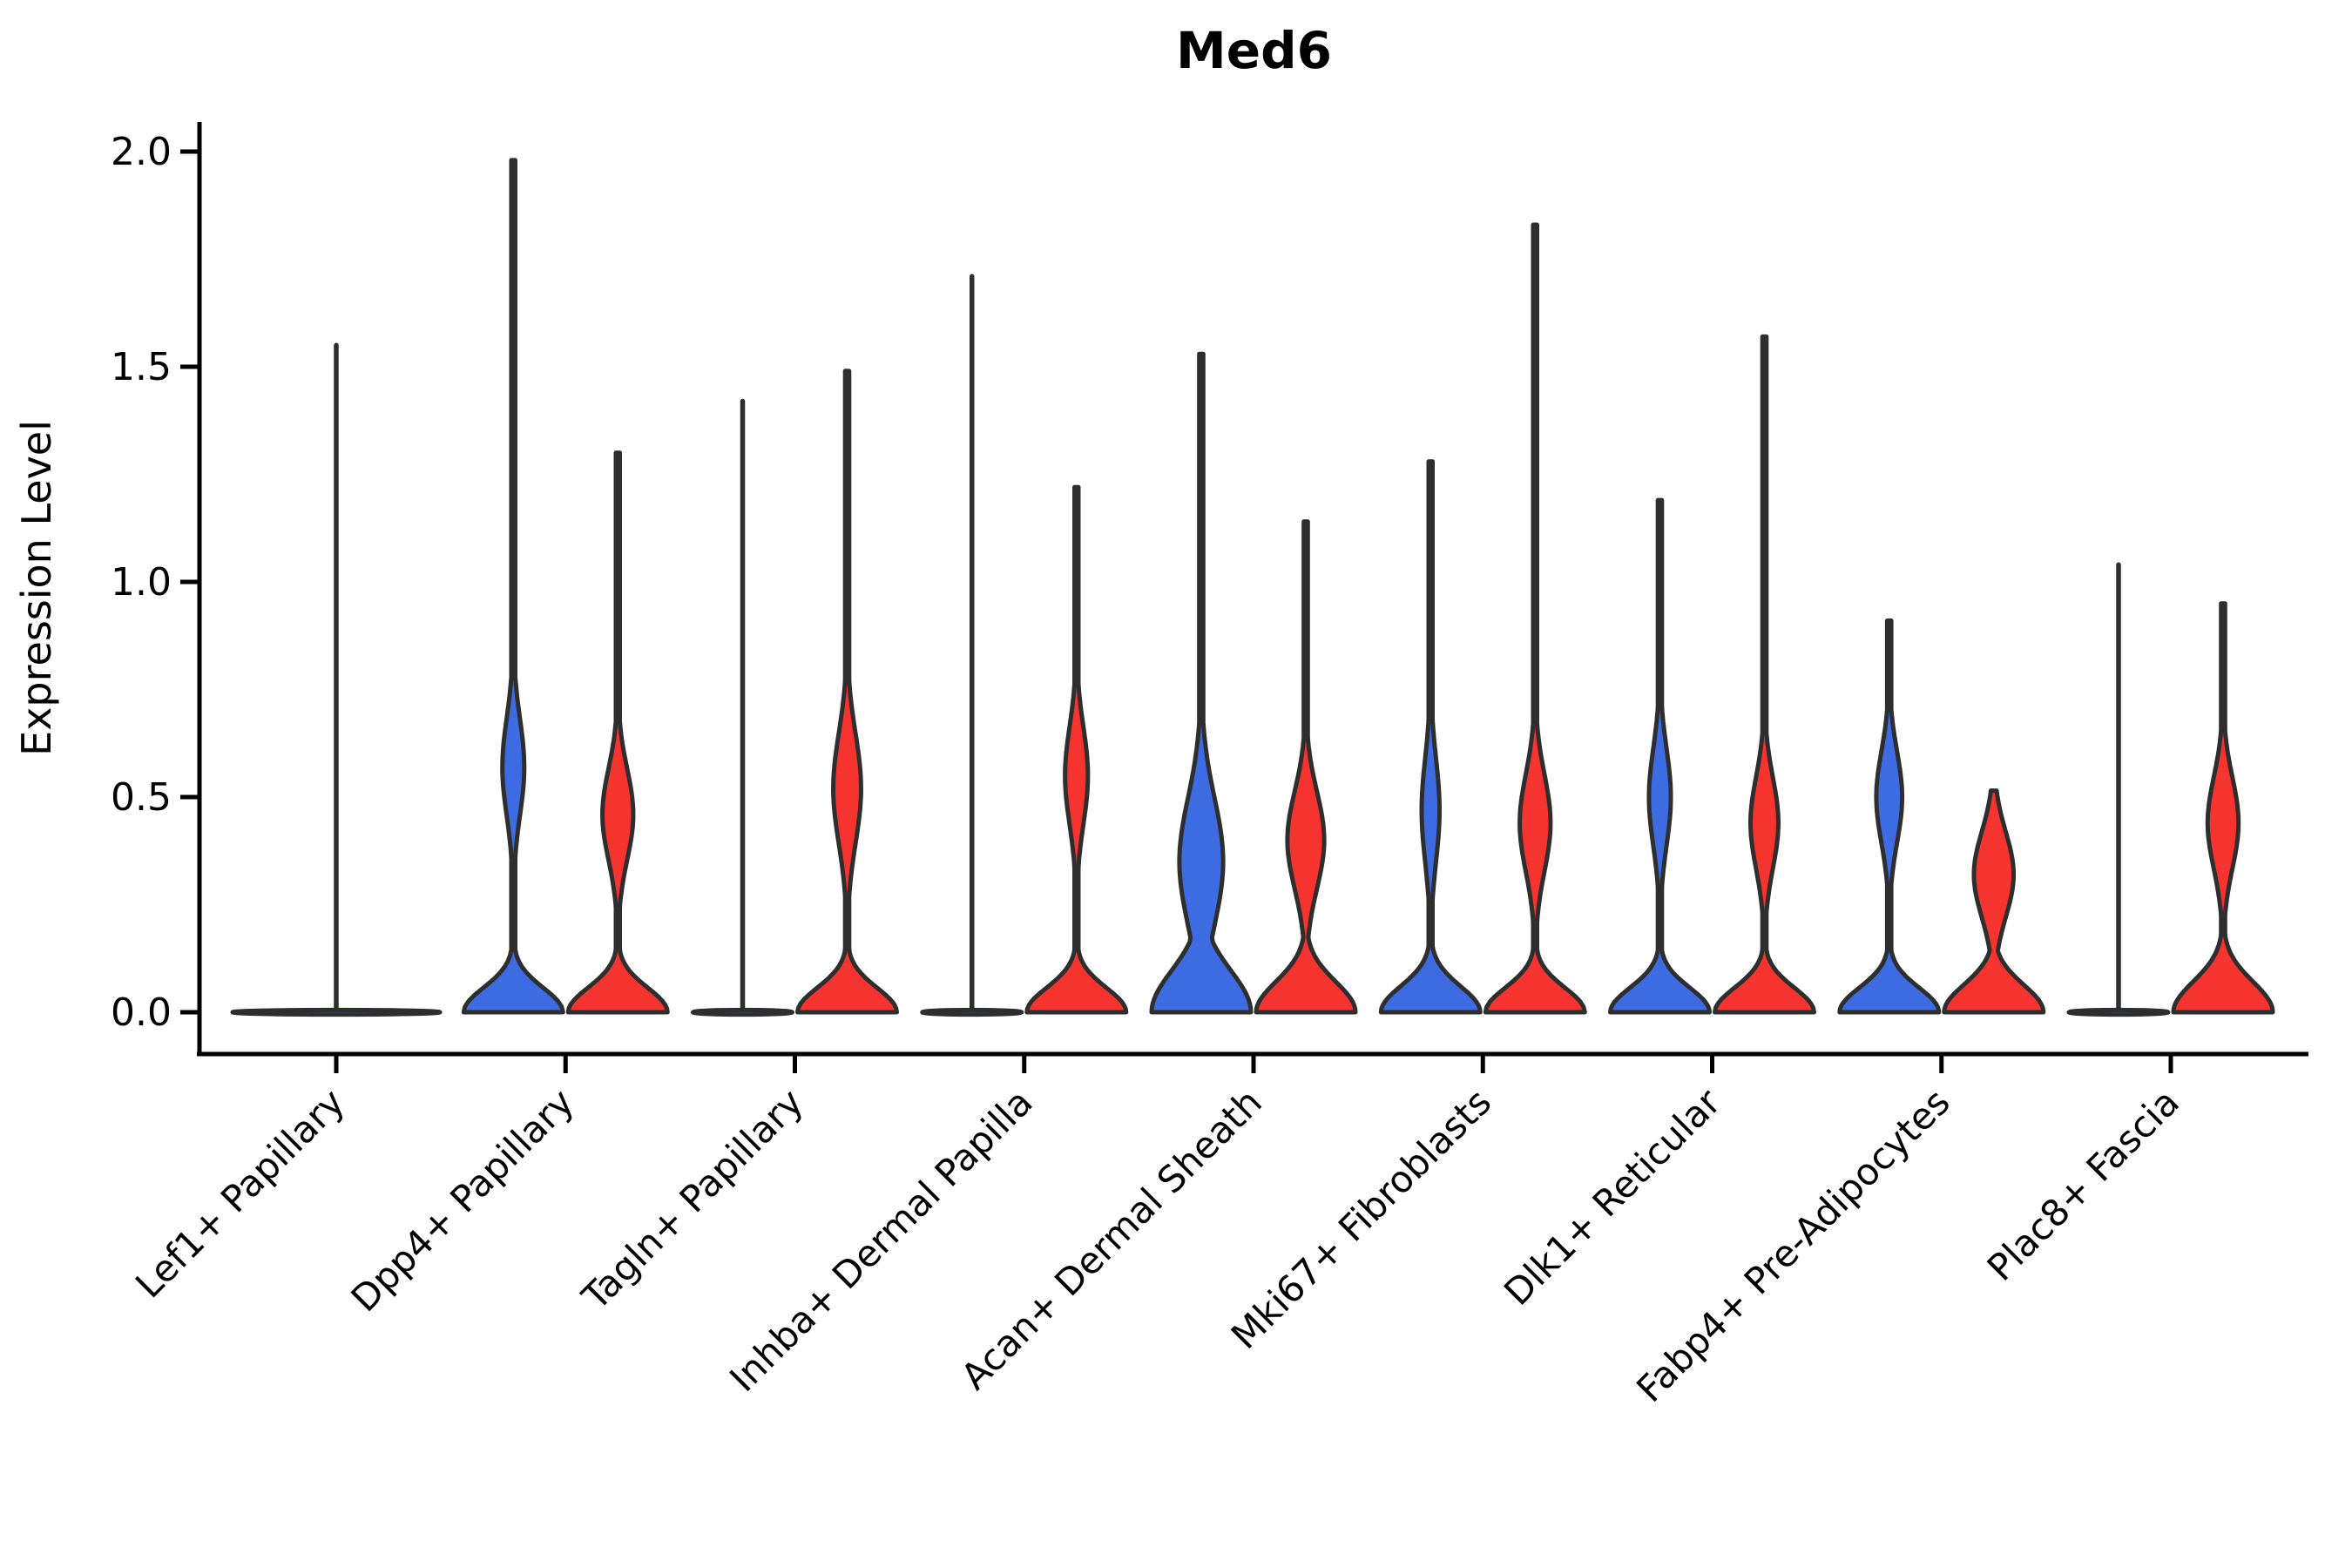 The height and width of the screenshot is (1568, 2352). Describe the element at coordinates (1430, 737) in the screenshot. I see `violin-blue-mki67-fibroblasts` at that location.